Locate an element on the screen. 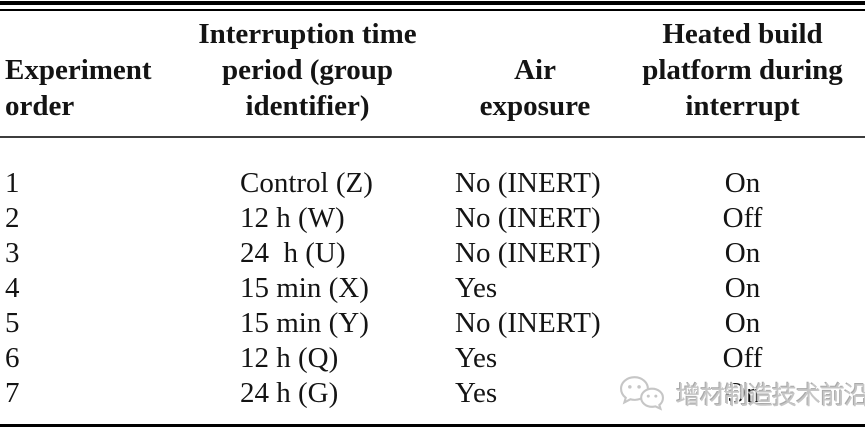  header-experiment-order: Experiment order is located at coordinates (82, 91).